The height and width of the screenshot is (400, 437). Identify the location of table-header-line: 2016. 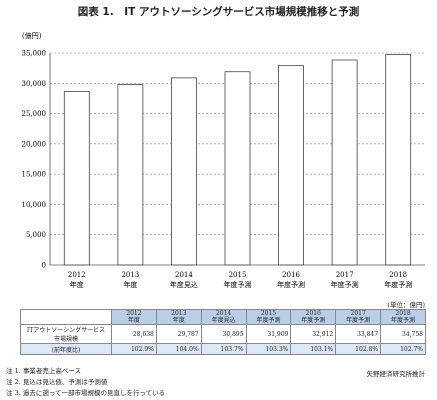
(313, 313).